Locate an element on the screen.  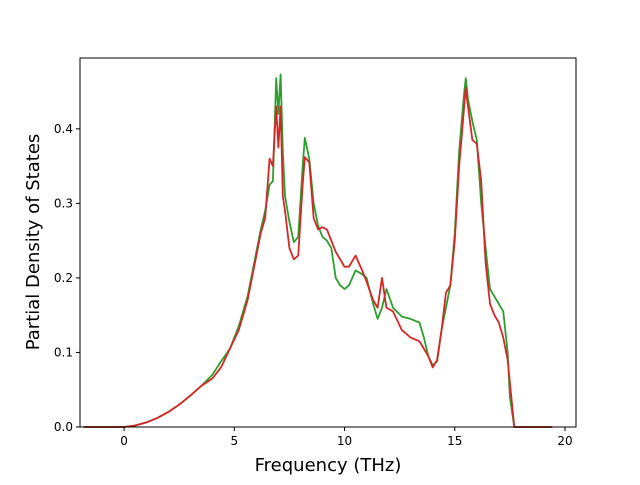
y-tick-label: 0.3 is located at coordinates (63, 203).